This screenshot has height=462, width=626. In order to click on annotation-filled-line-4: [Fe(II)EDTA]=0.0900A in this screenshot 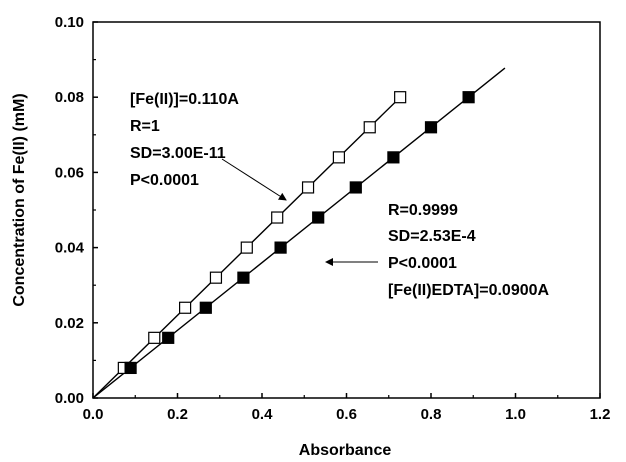, I will do `click(469, 290)`.